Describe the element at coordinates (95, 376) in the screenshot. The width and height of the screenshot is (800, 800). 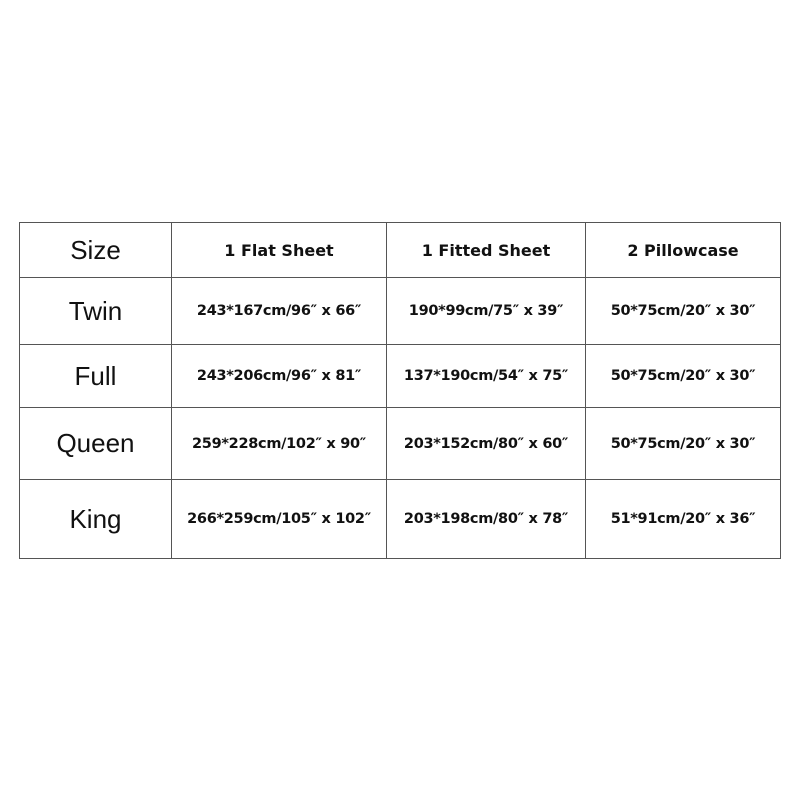
I see `size-cell: Full` at that location.